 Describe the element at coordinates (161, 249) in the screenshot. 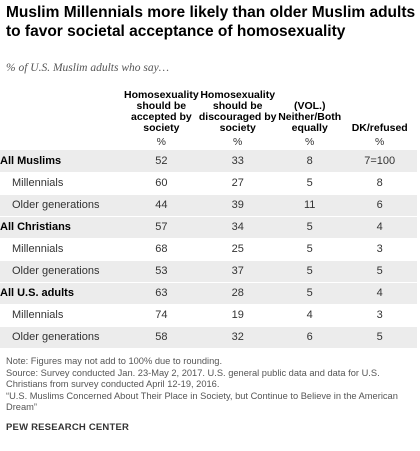

I see `value-cell: 68` at that location.